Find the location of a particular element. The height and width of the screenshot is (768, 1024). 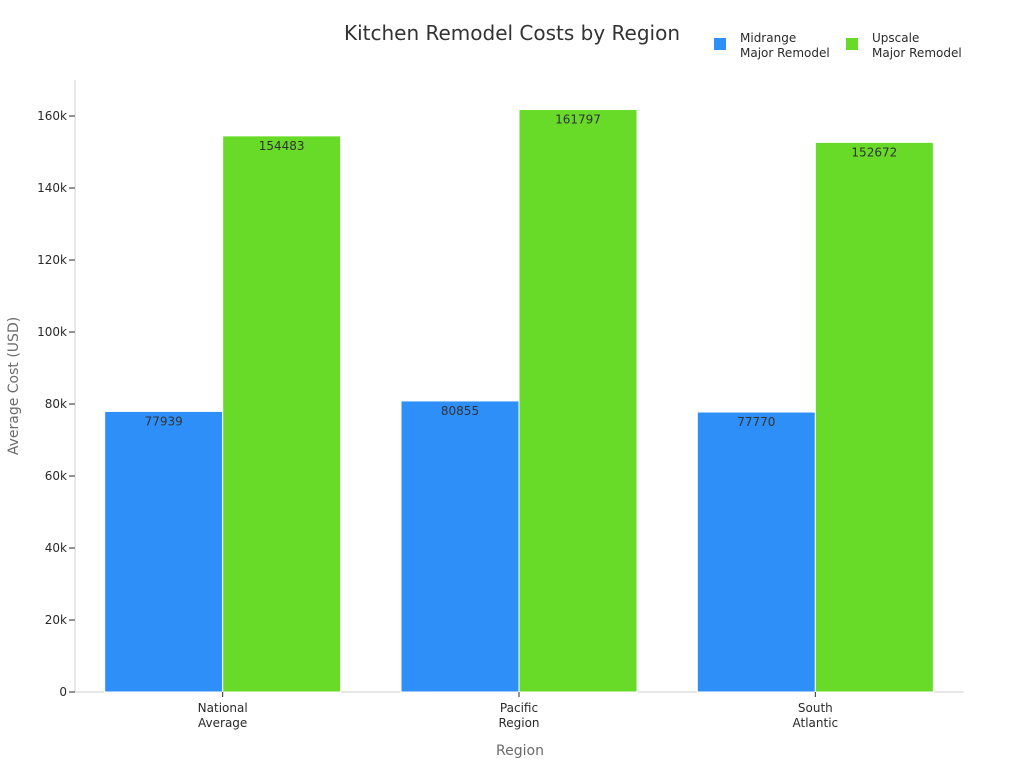

x-tick-label-line: Region is located at coordinates (518, 723).